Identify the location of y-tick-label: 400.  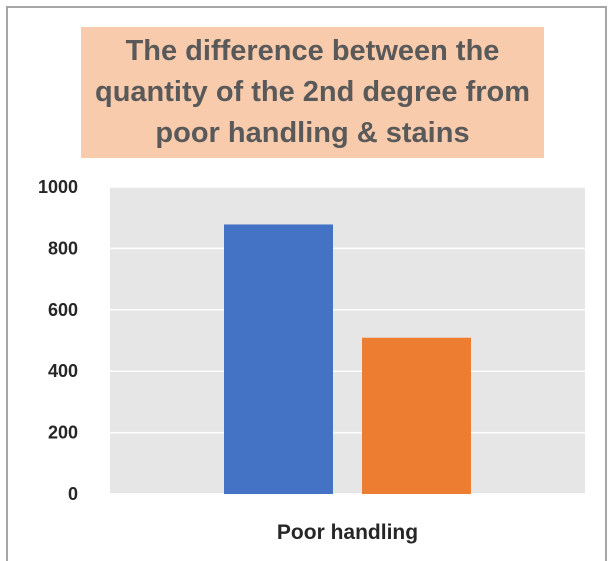
(63, 371).